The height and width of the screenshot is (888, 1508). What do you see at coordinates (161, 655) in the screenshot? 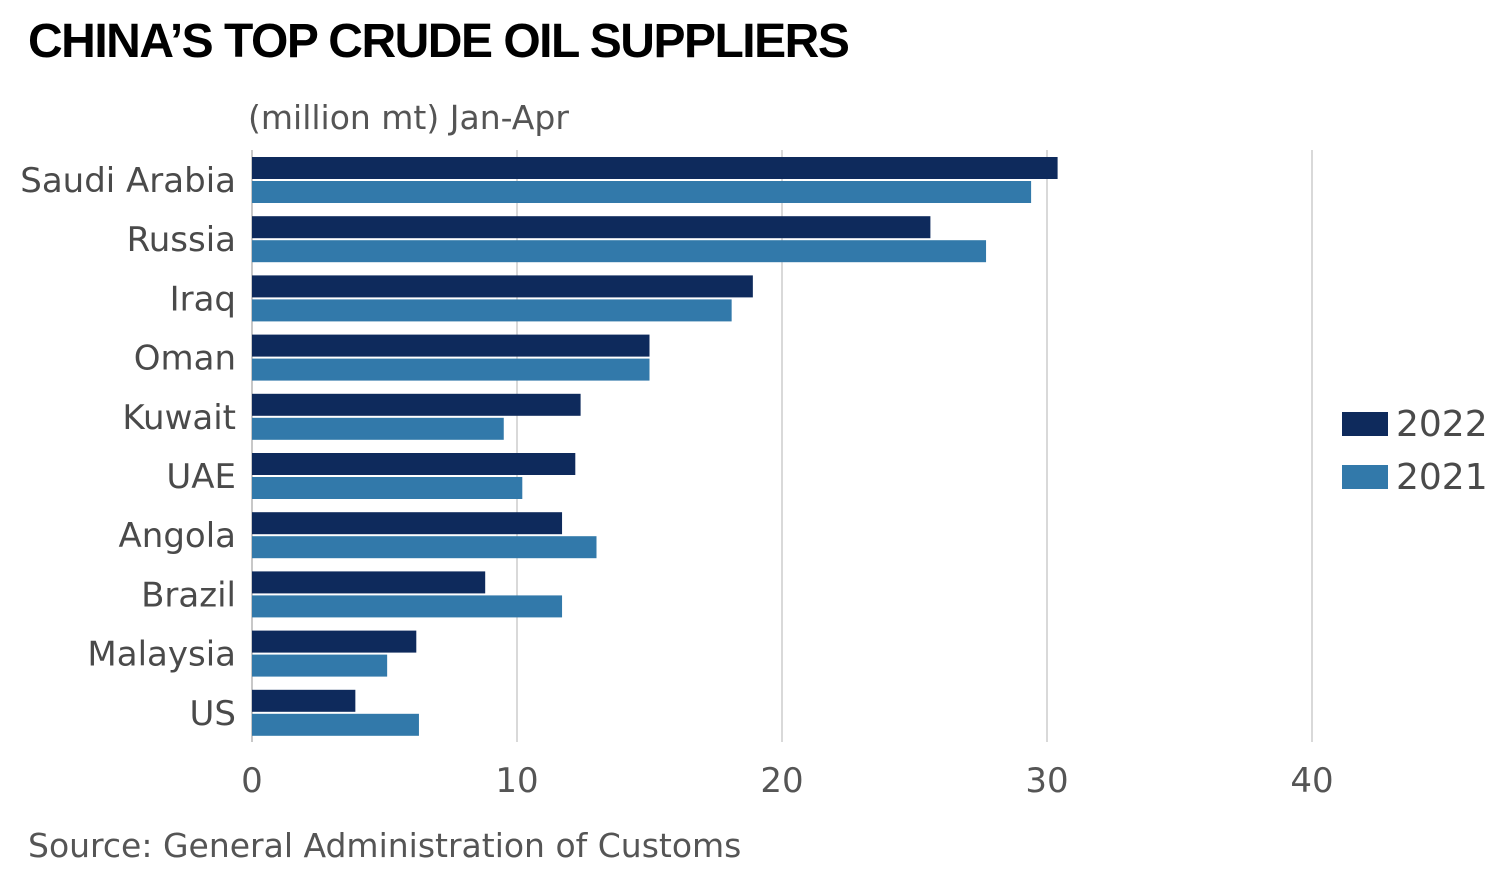
I see `category-label-malaysia: Malaysia` at bounding box center [161, 655].